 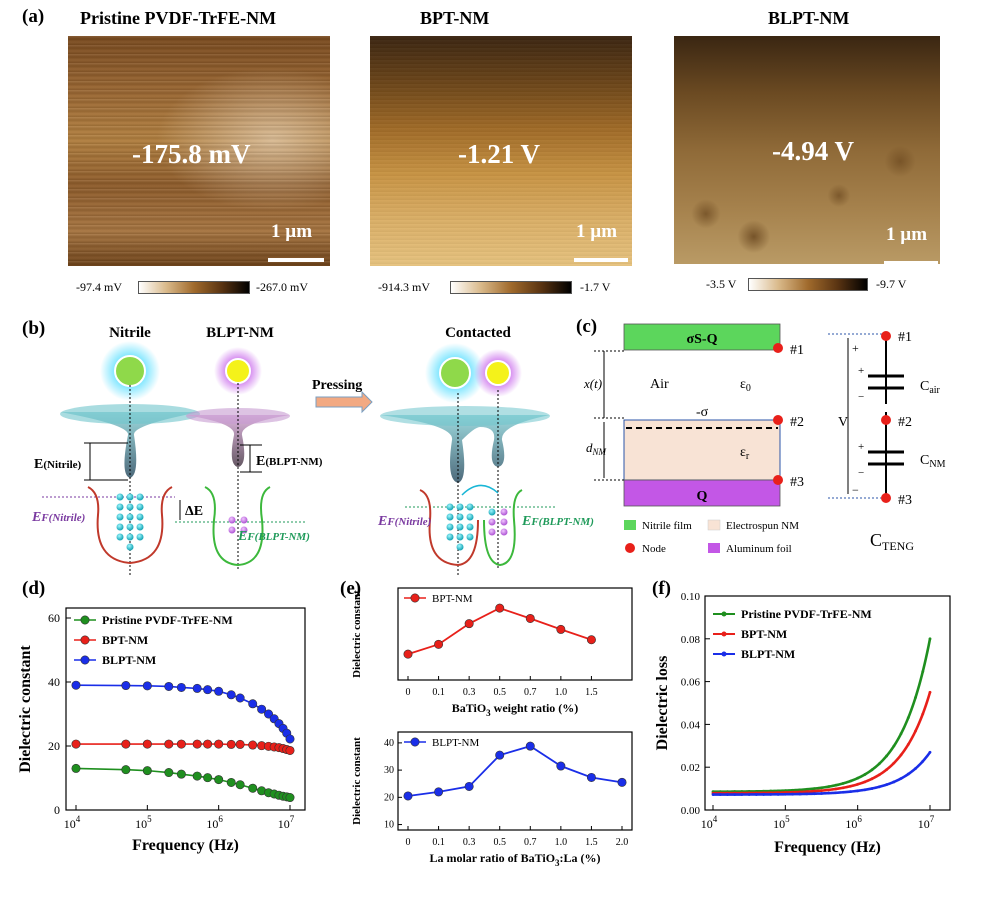 I want to click on chart-f-legend-label: BPT-NM, so click(x=764, y=634).